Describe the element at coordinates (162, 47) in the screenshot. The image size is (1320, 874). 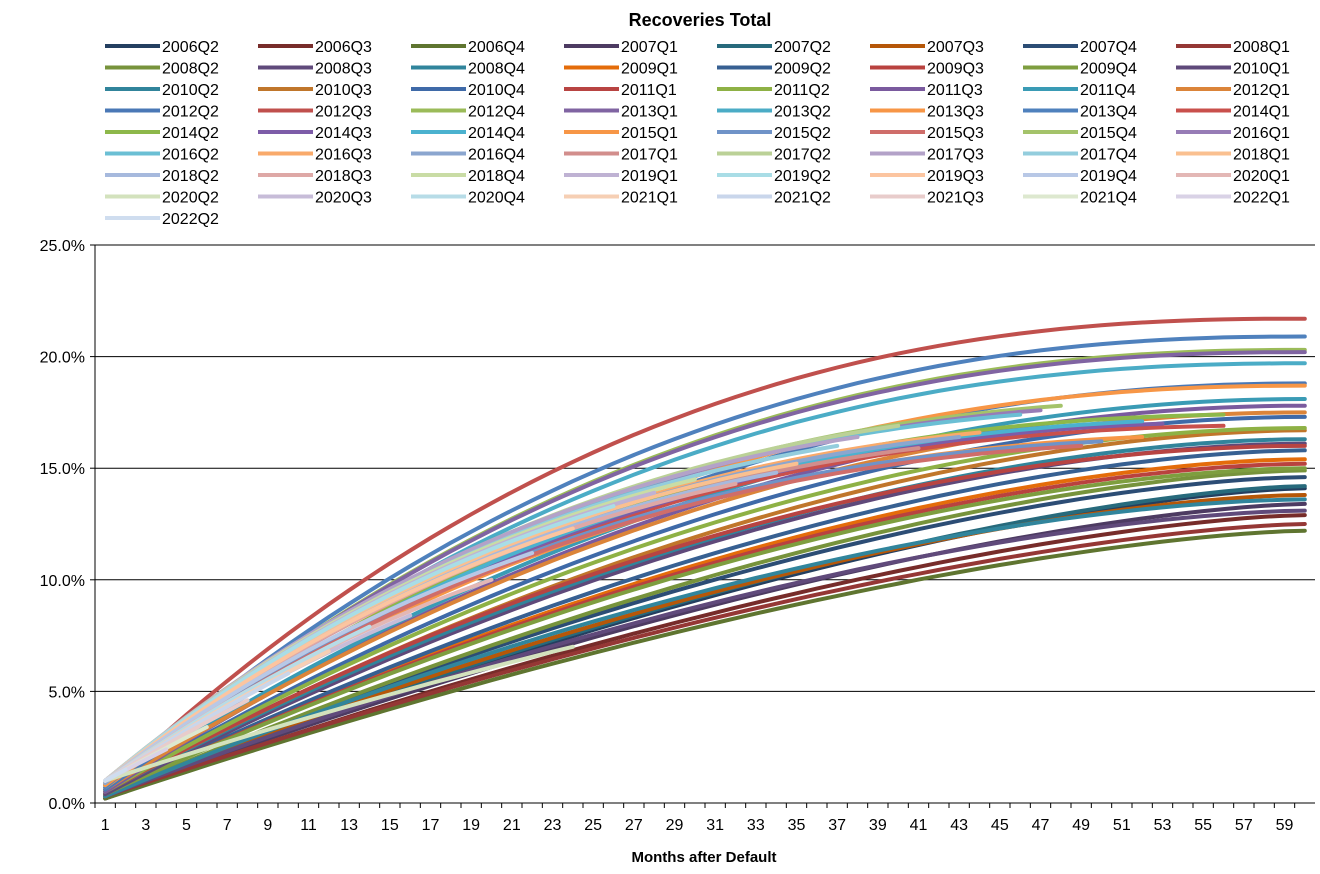
I see `legend-item: 2006Q2` at that location.